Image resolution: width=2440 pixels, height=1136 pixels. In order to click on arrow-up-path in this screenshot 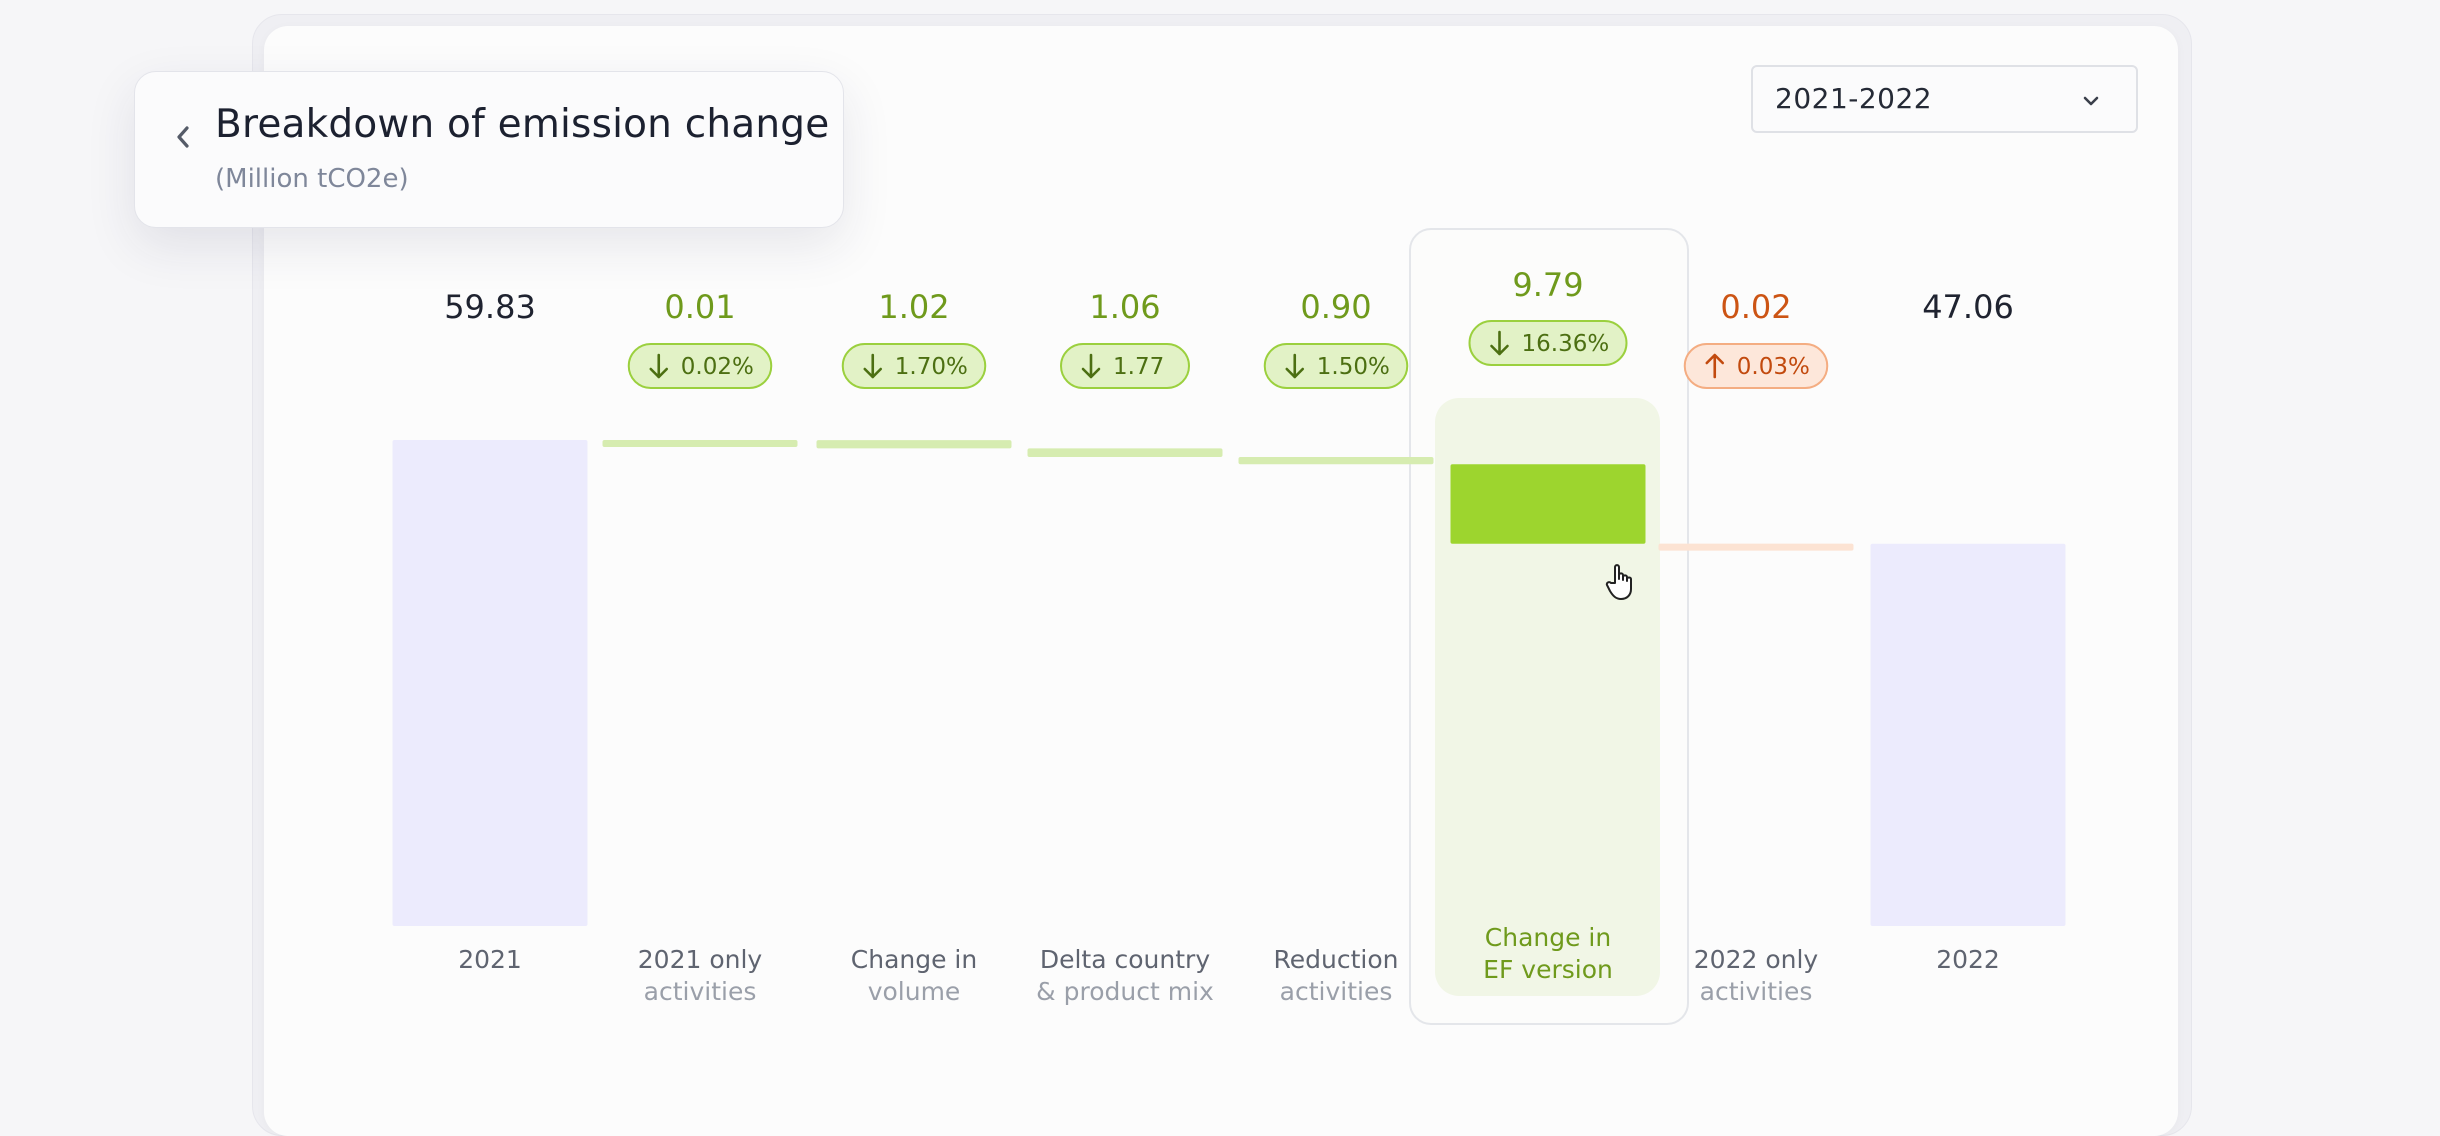, I will do `click(1715, 366)`.